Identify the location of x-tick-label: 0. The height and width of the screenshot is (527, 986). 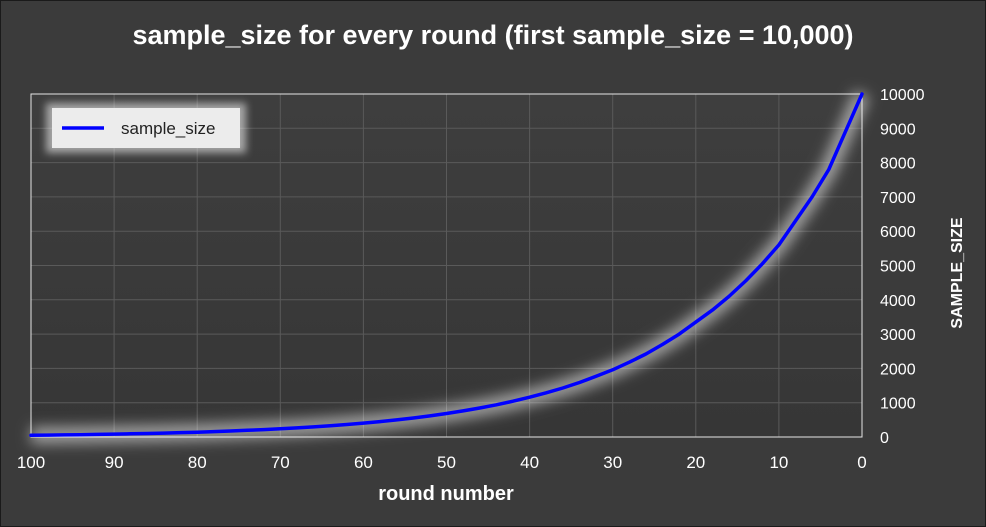
(861, 462).